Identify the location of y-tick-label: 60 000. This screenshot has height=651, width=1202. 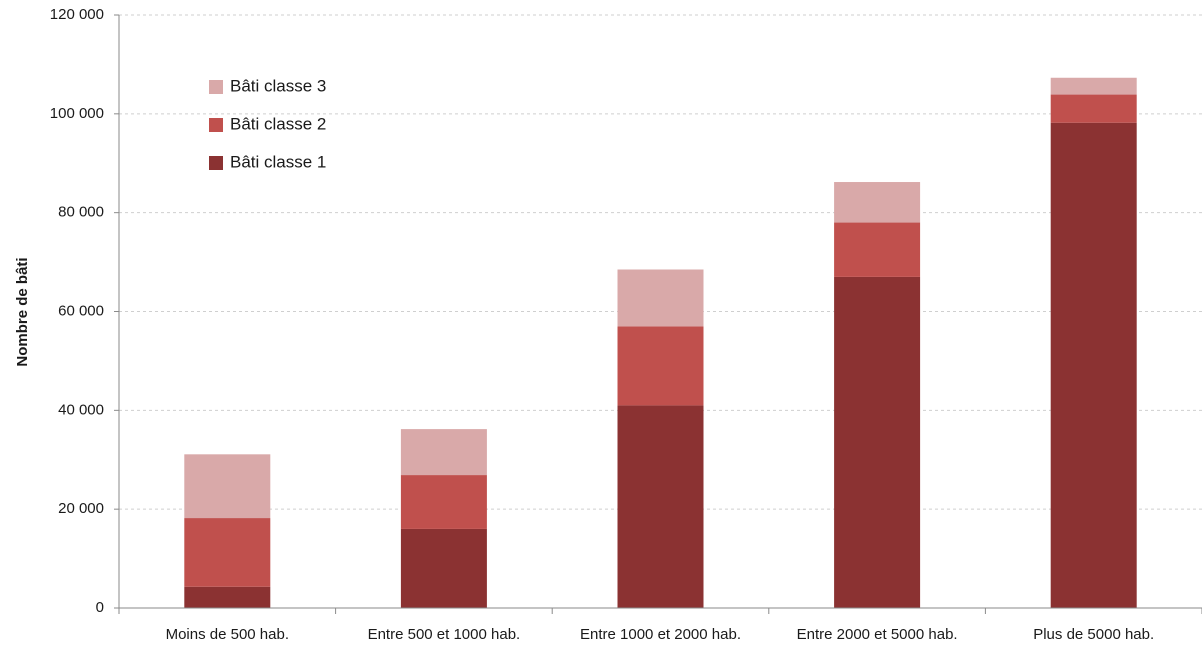
(81, 310).